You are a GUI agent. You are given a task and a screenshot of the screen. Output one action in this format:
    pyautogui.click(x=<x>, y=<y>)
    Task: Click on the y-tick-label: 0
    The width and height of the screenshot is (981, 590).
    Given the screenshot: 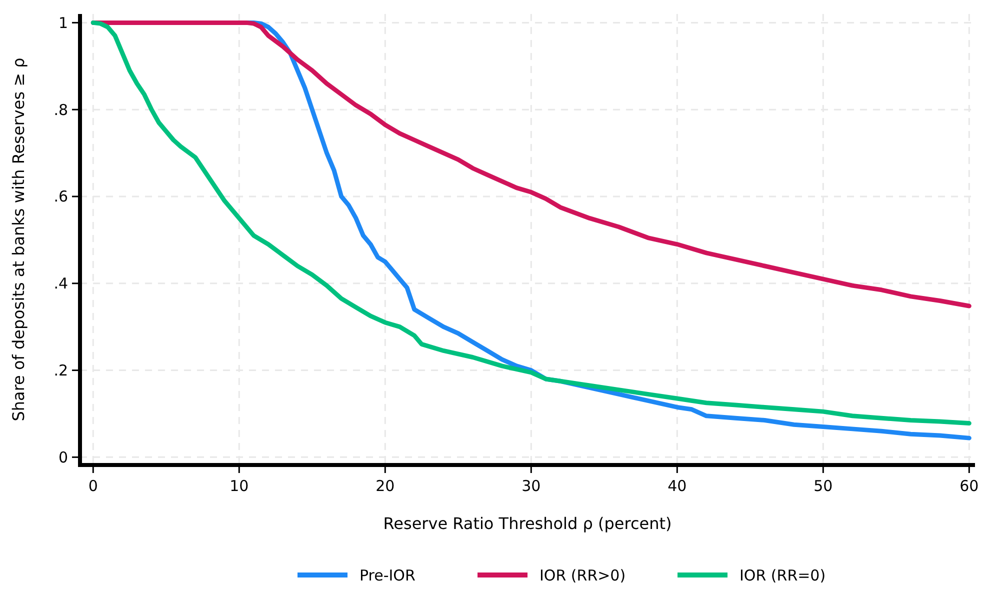 What is the action you would take?
    pyautogui.click(x=63, y=457)
    